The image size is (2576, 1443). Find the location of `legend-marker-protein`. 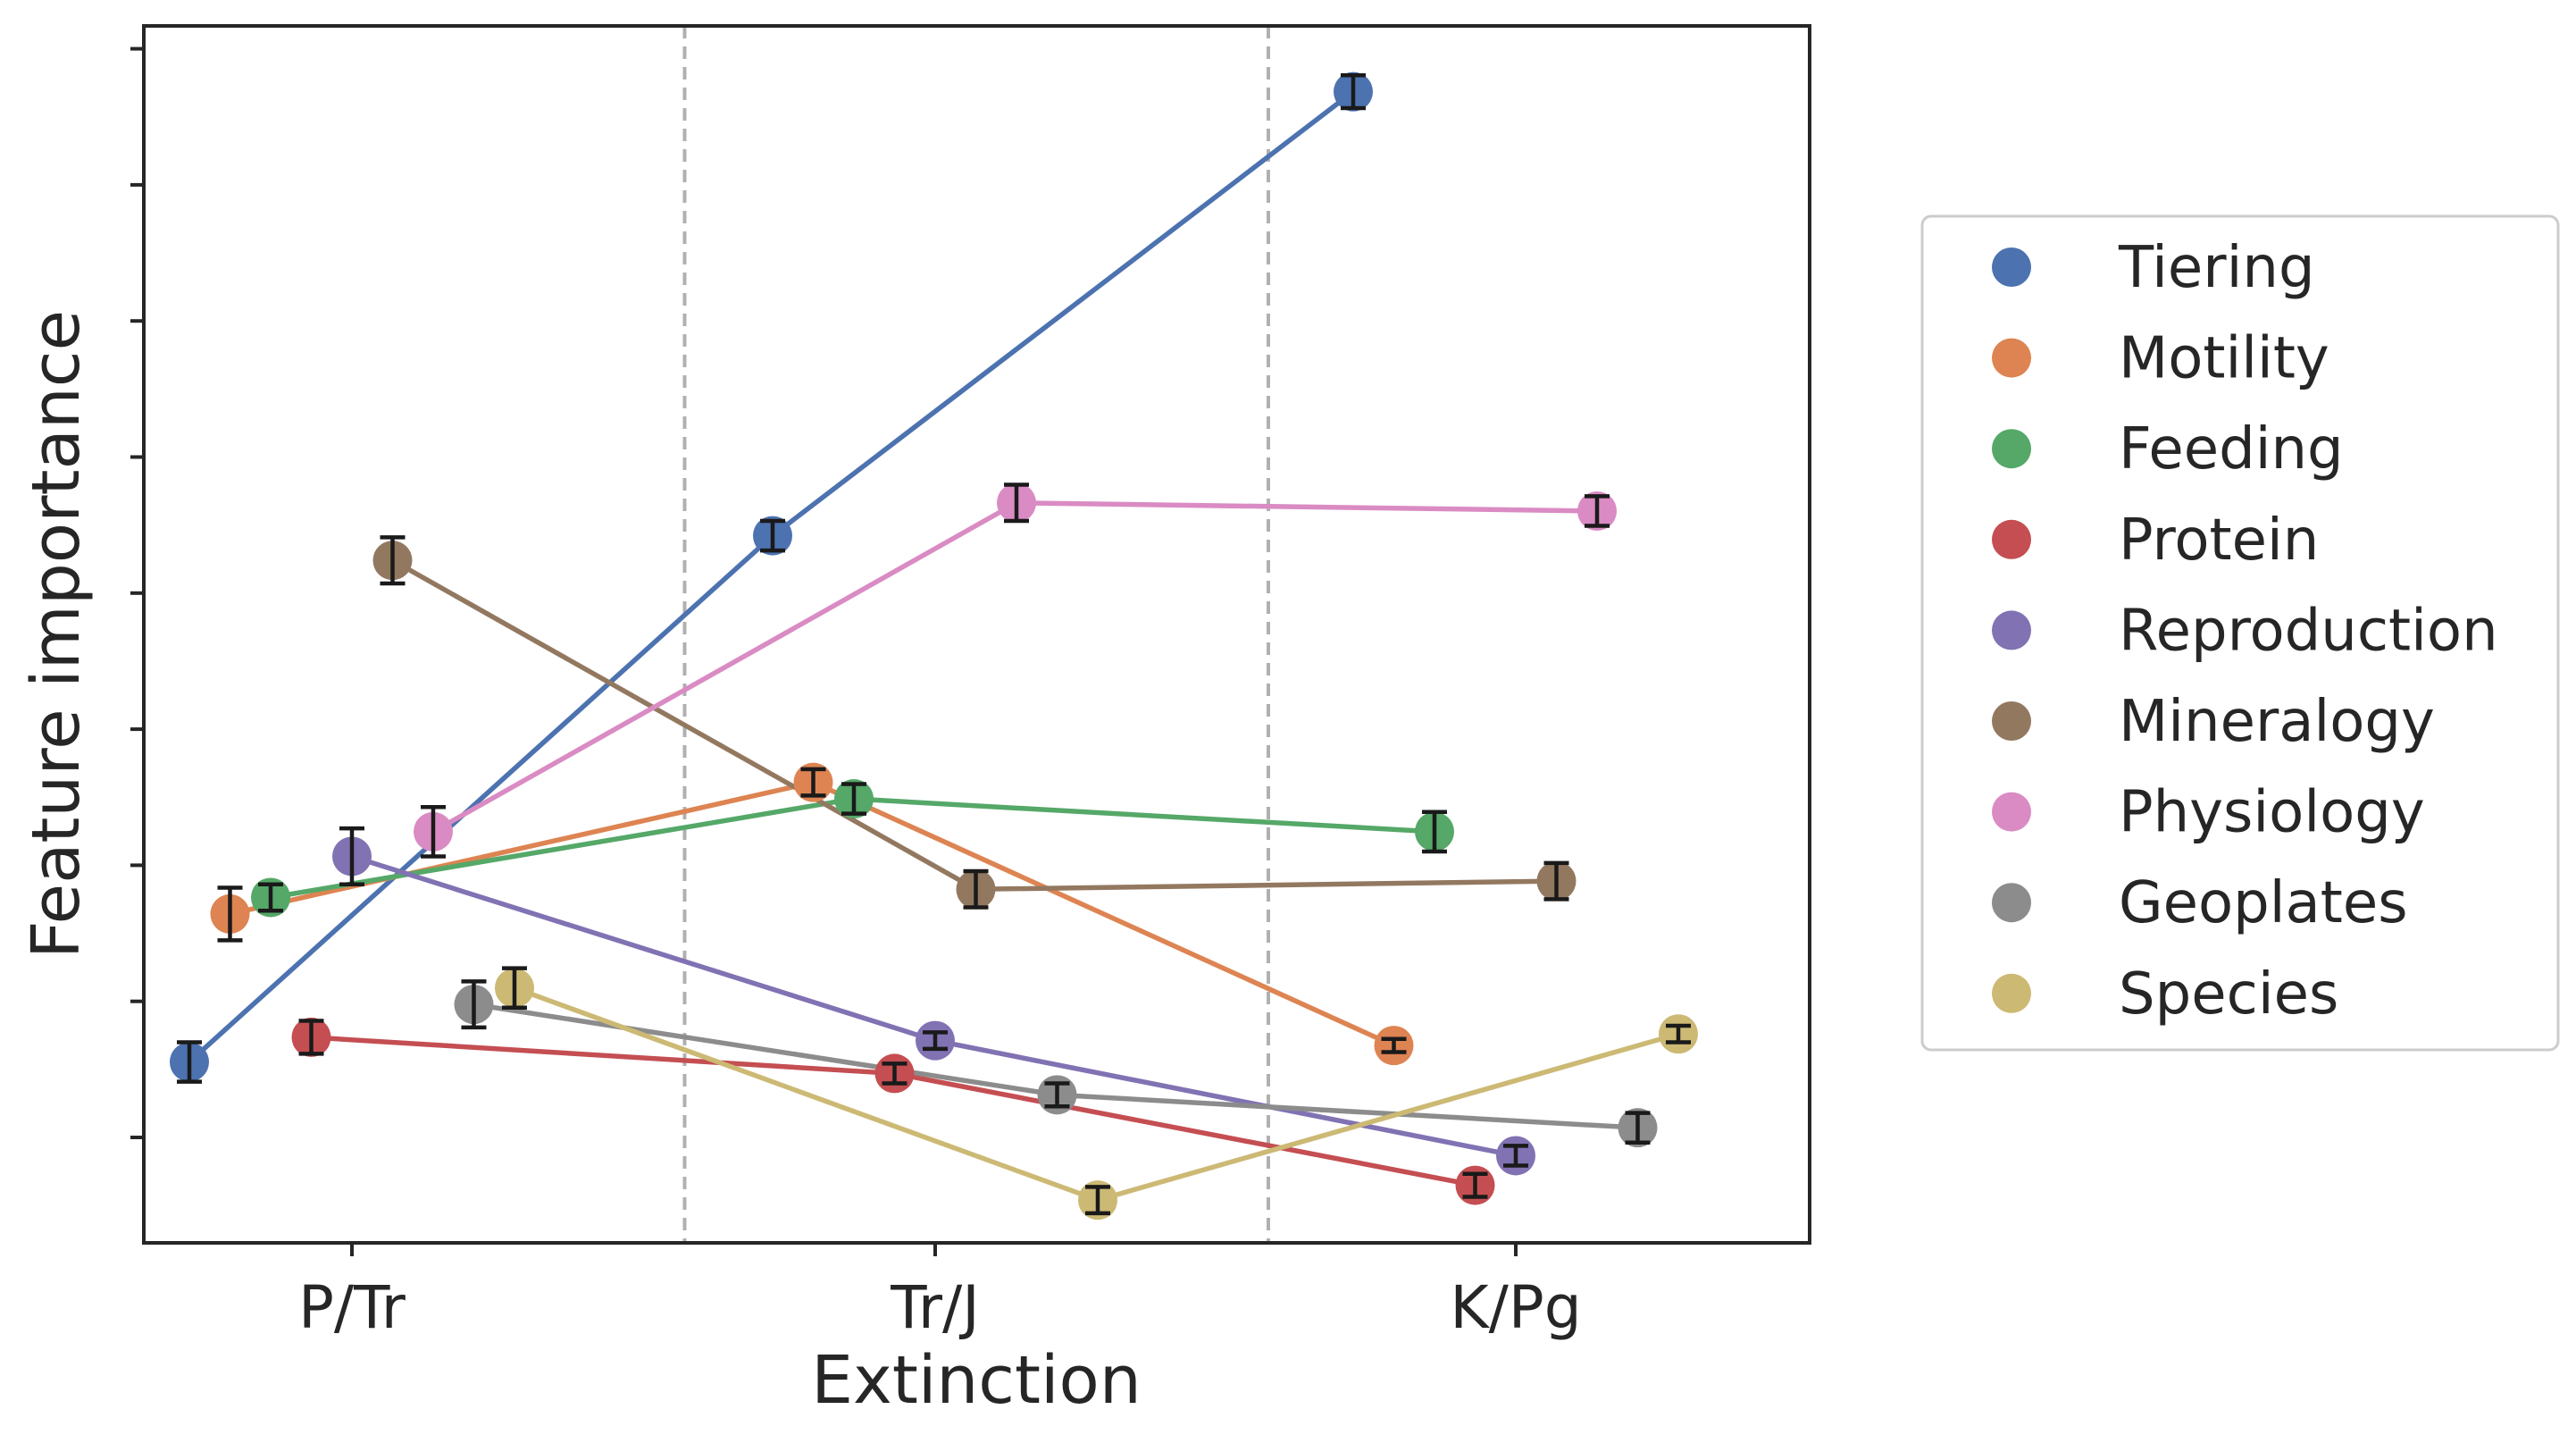

legend-marker-protein is located at coordinates (2012, 539).